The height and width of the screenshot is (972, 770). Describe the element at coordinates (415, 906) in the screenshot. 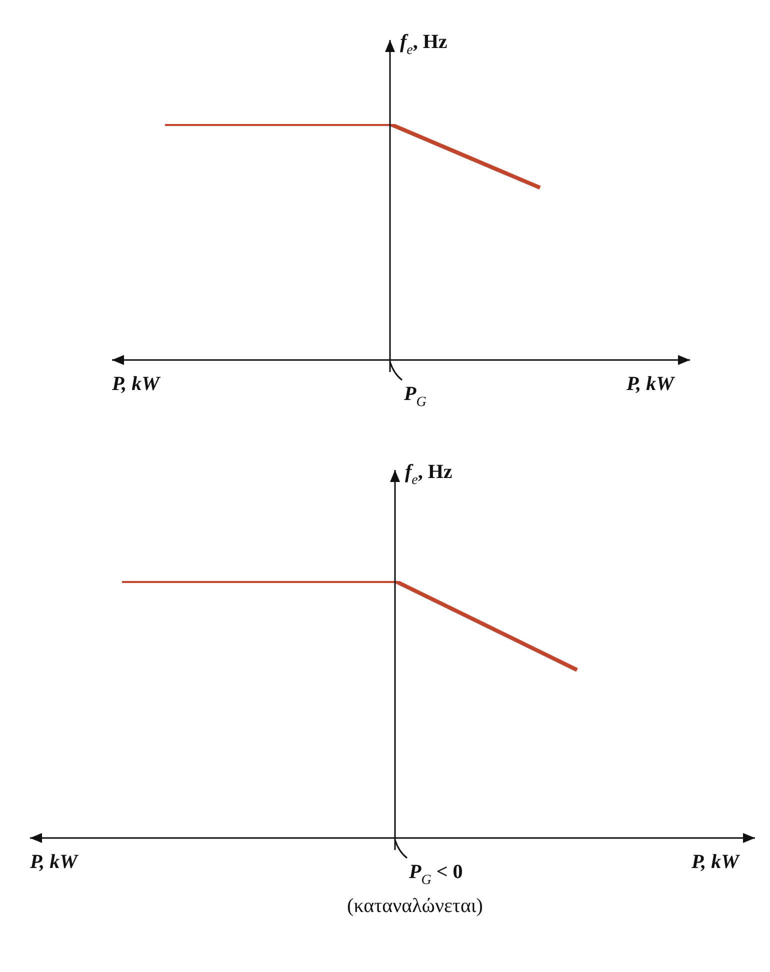

I see `text: (καταναλώνεται)` at that location.